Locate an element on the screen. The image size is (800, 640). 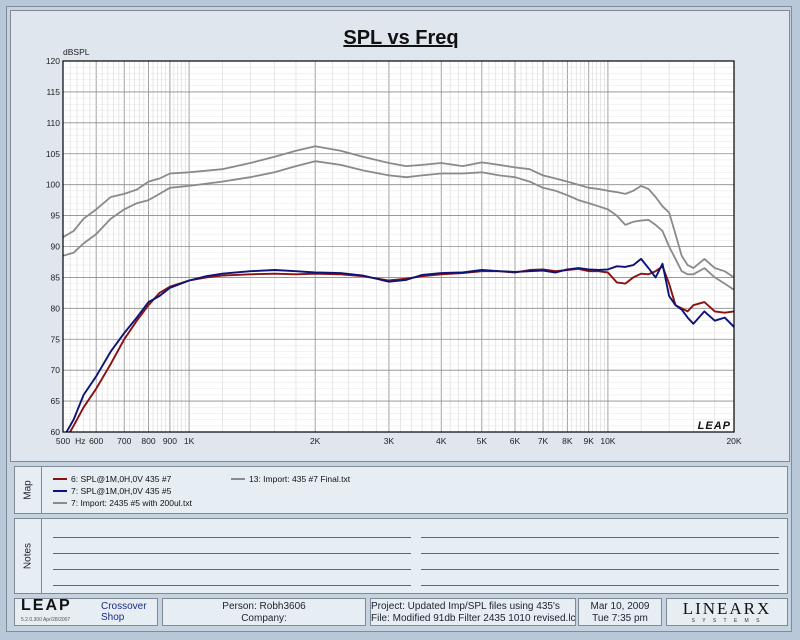
y-tick-label: 115 is located at coordinates (53, 92).